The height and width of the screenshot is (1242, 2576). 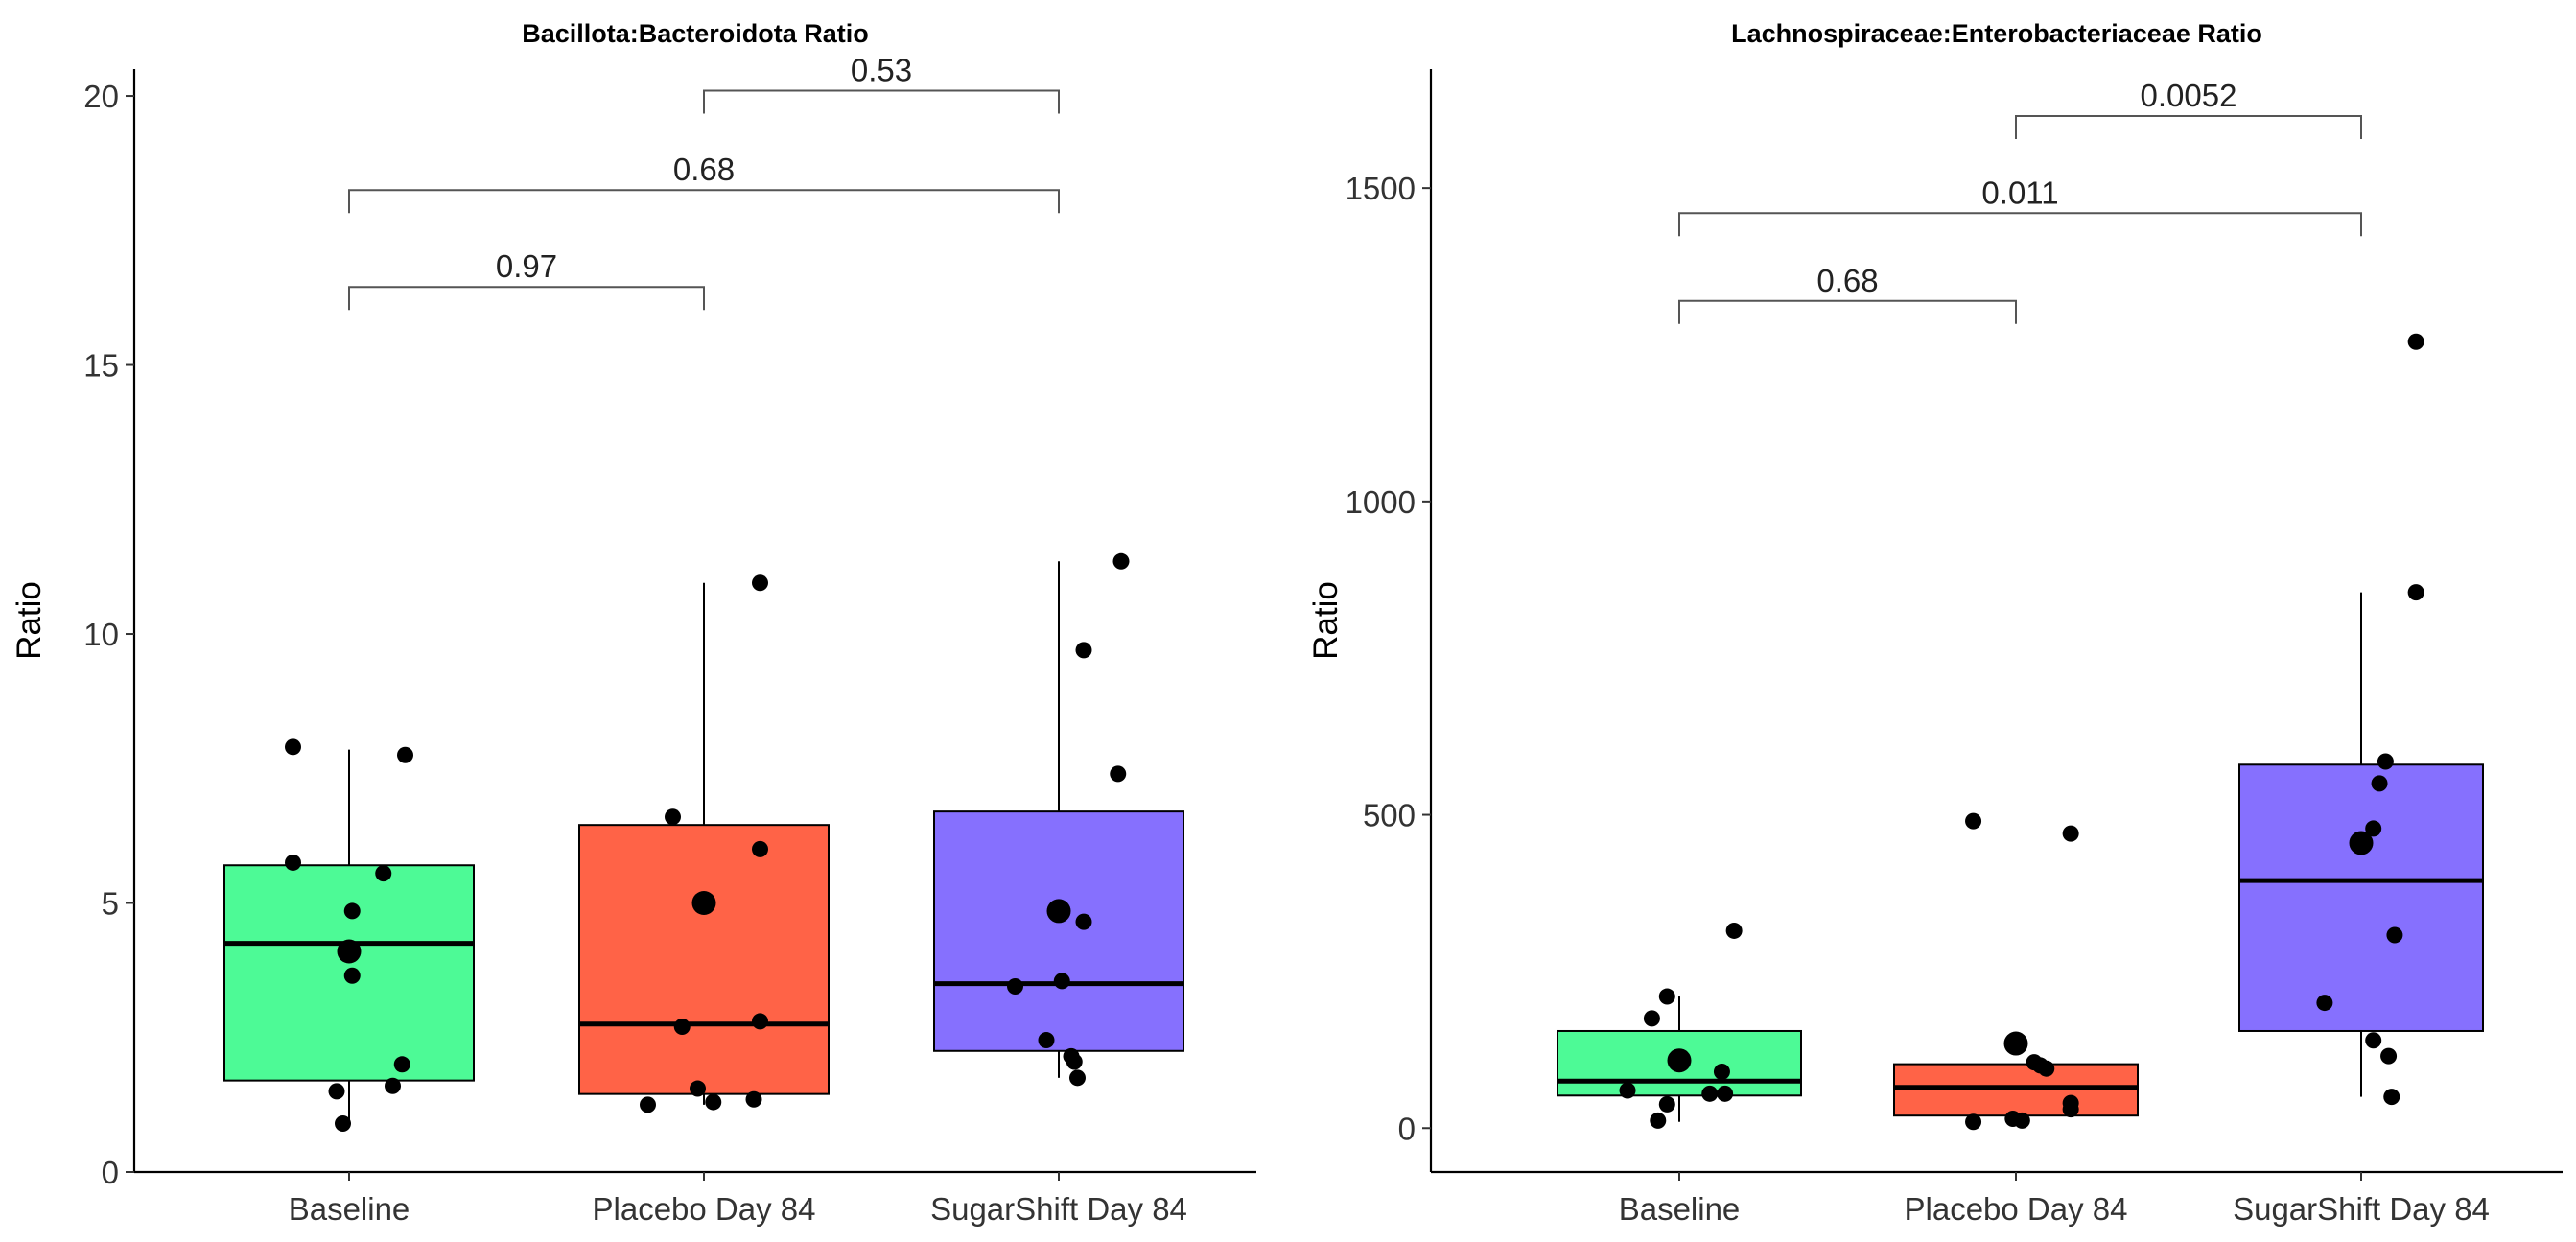 What do you see at coordinates (1996, 33) in the screenshot?
I see `chart-title: Lachnospiraceae:Enterobacteriaceae Ratio` at bounding box center [1996, 33].